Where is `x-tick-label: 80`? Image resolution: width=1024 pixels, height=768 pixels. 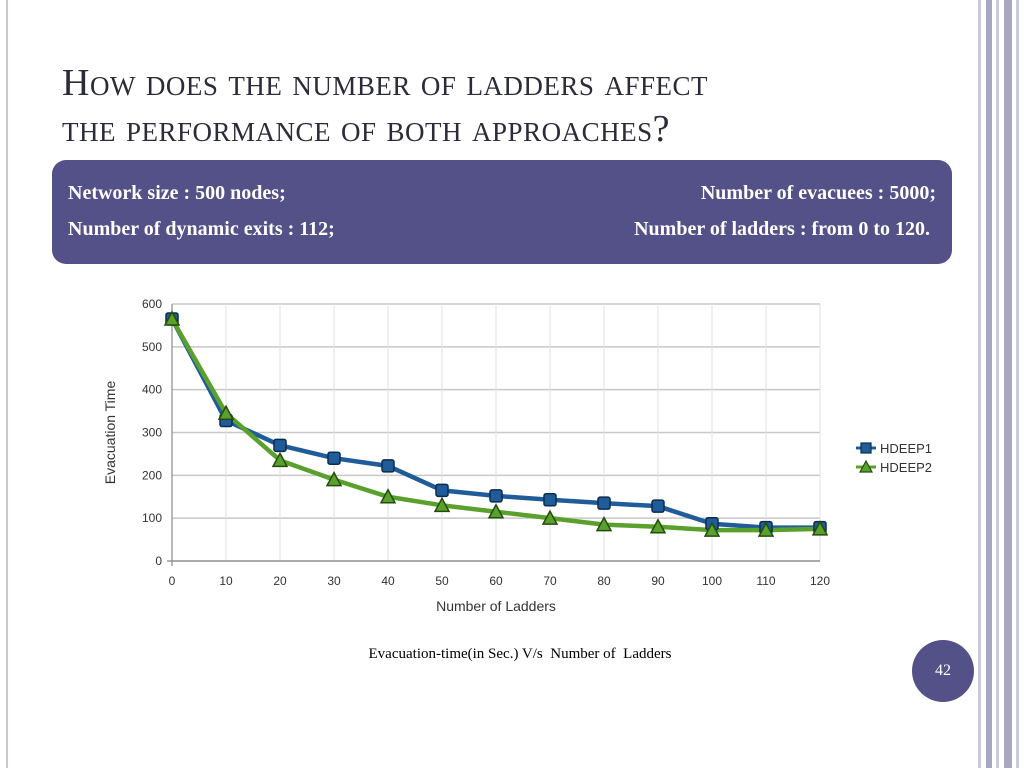 x-tick-label: 80 is located at coordinates (604, 581).